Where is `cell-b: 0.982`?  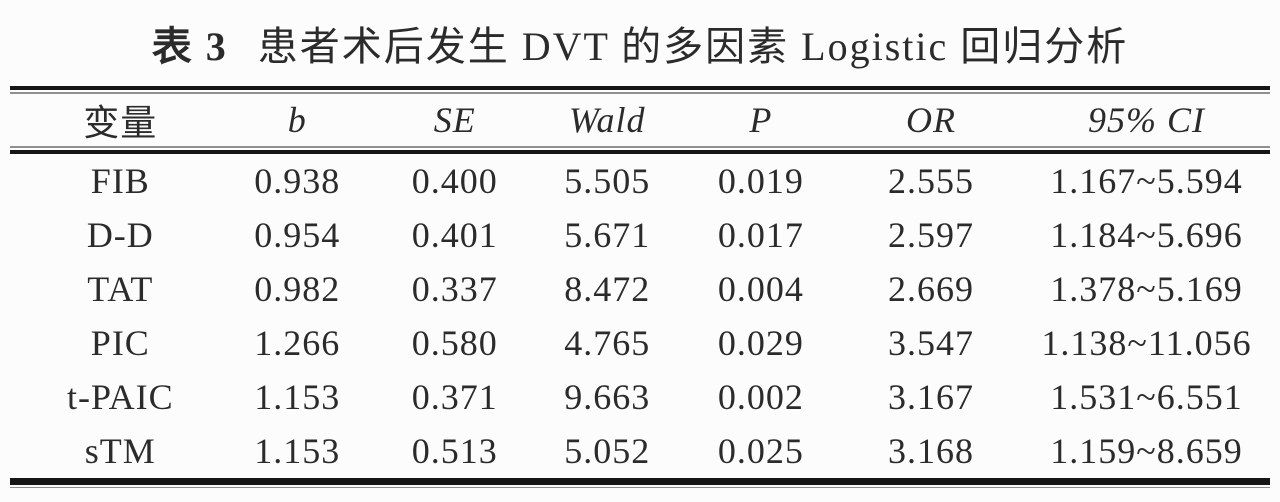
cell-b: 0.982 is located at coordinates (297, 289).